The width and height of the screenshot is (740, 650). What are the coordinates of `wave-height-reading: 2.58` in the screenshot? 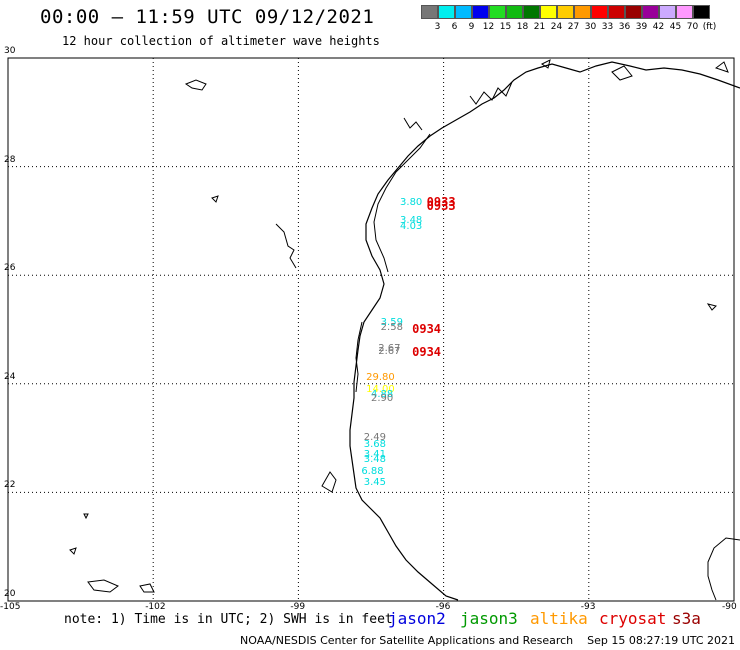 It's located at (391, 328).